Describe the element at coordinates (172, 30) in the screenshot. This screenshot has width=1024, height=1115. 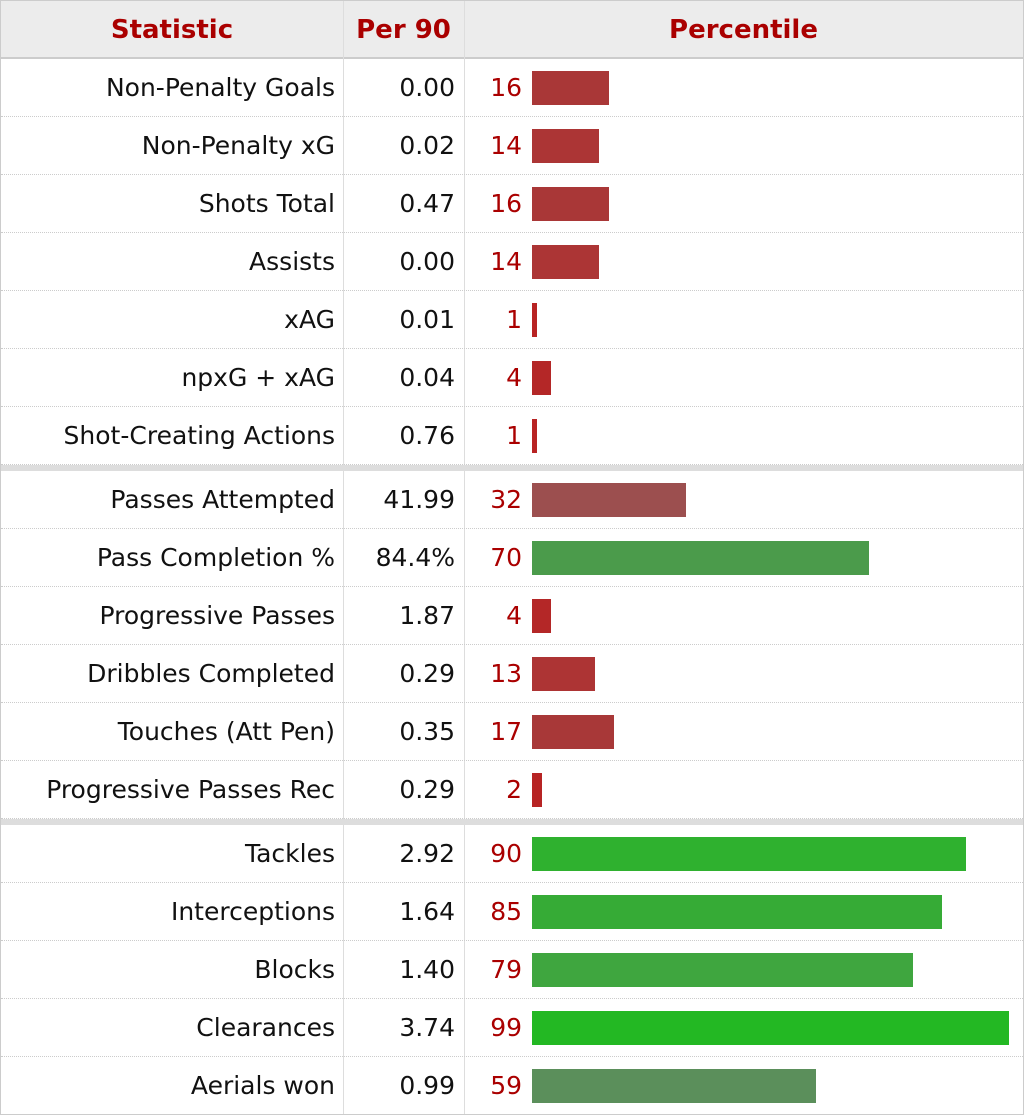
I see `header-cell: Statistic` at that location.